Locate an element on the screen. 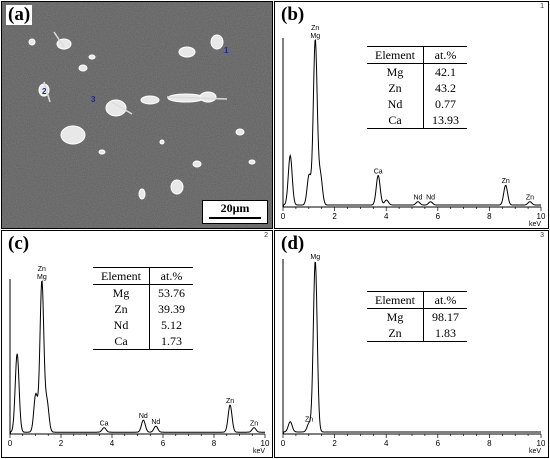  spectrum-number-b: 1 is located at coordinates (542, 6).